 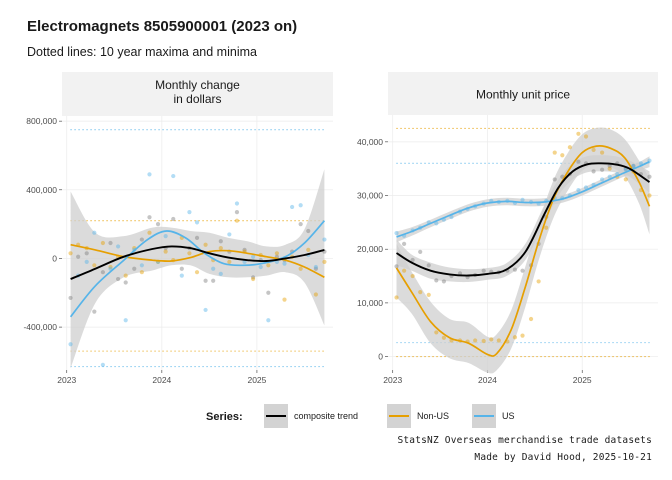 What do you see at coordinates (370, 249) in the screenshot?
I see `y-tick-label: 20,000` at bounding box center [370, 249].